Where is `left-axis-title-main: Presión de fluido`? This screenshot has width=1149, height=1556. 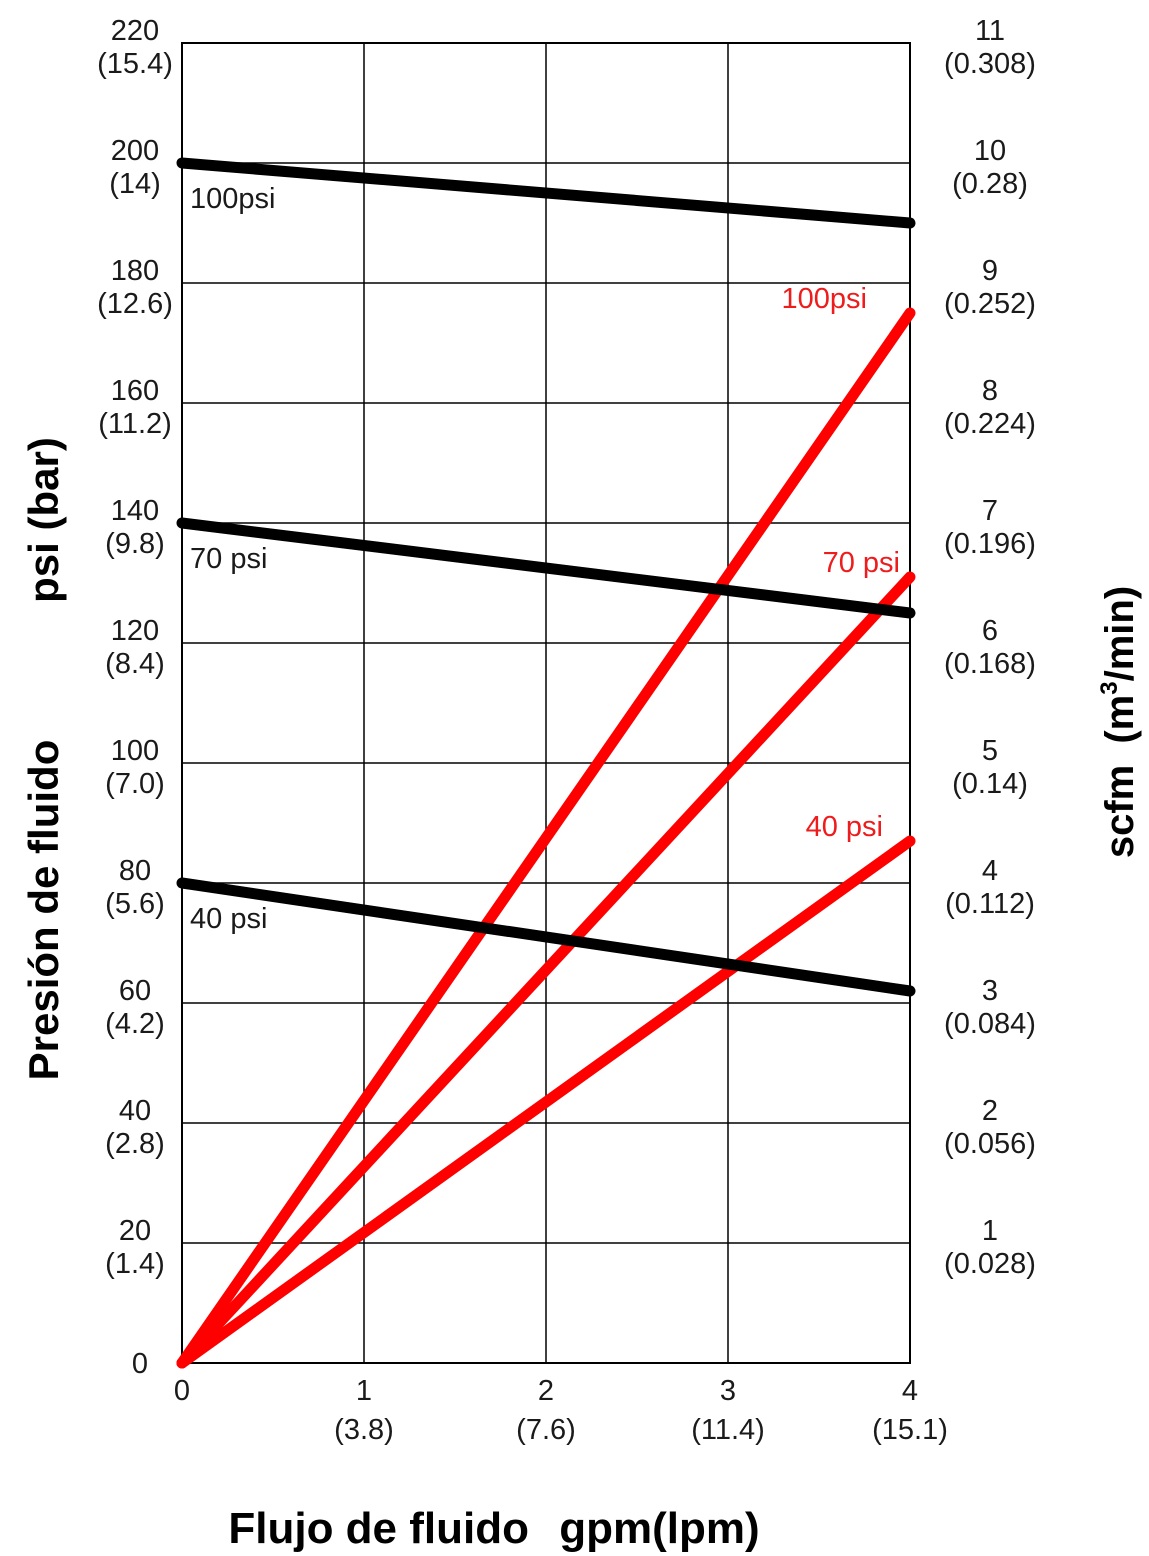 left-axis-title-main: Presión de fluido is located at coordinates (43, 910).